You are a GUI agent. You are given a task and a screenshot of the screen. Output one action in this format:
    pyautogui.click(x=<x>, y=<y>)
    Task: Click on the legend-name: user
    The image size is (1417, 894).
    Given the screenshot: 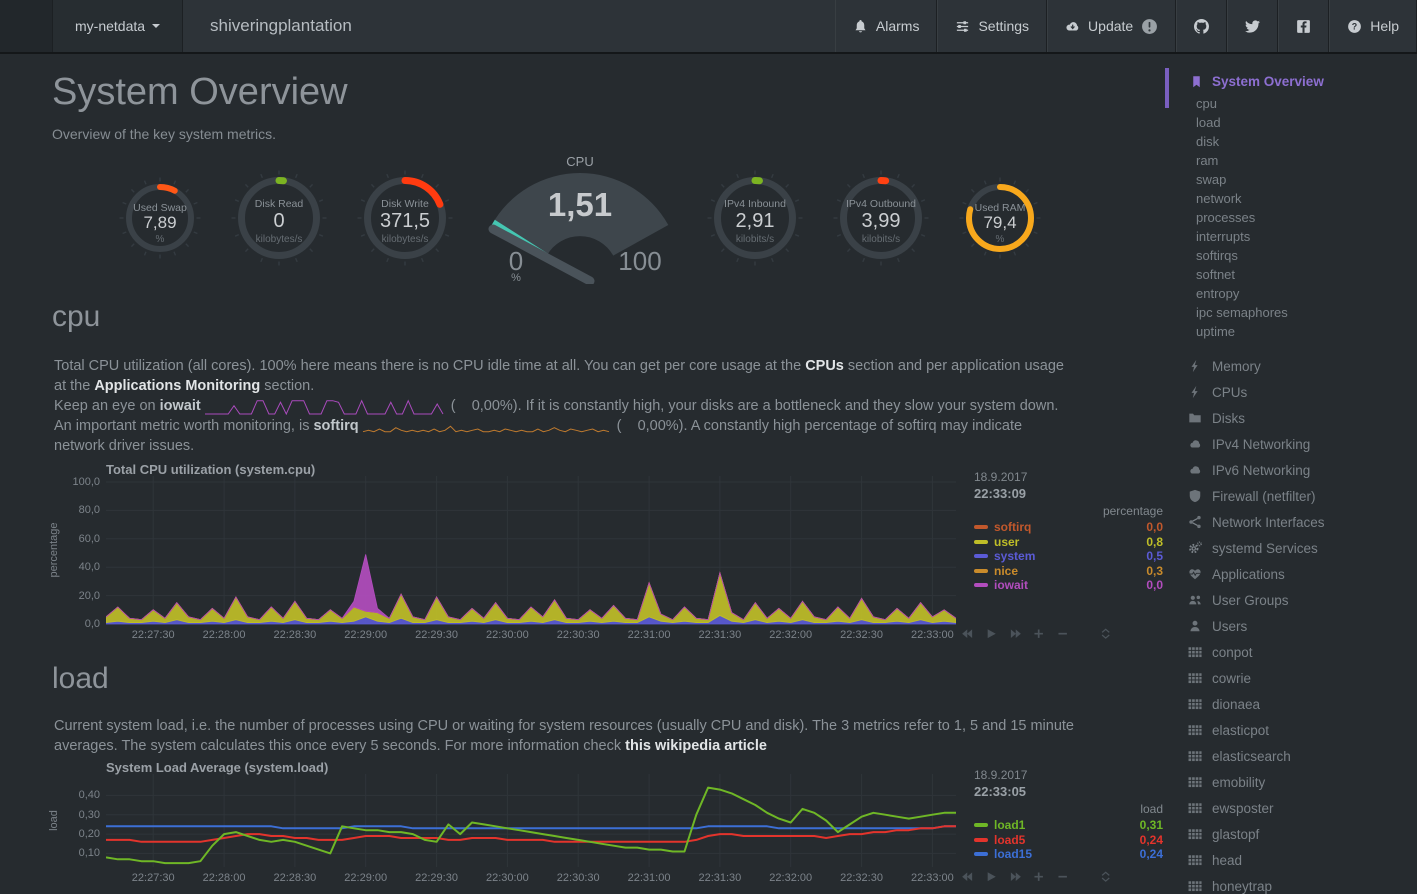 What is the action you would take?
    pyautogui.click(x=1007, y=541)
    